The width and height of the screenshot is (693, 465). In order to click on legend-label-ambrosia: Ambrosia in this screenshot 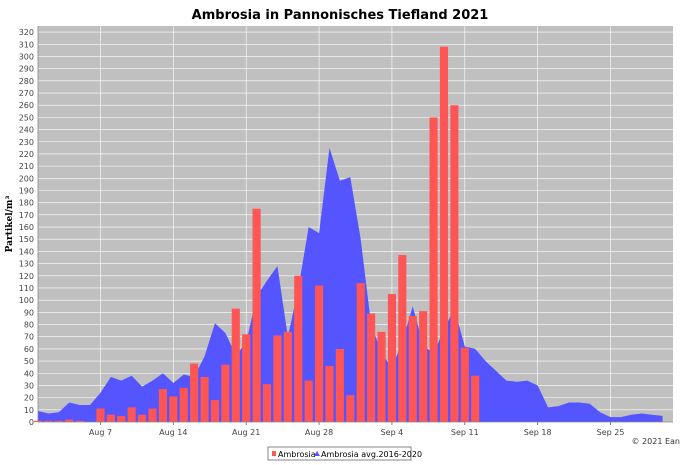, I will do `click(297, 454)`.